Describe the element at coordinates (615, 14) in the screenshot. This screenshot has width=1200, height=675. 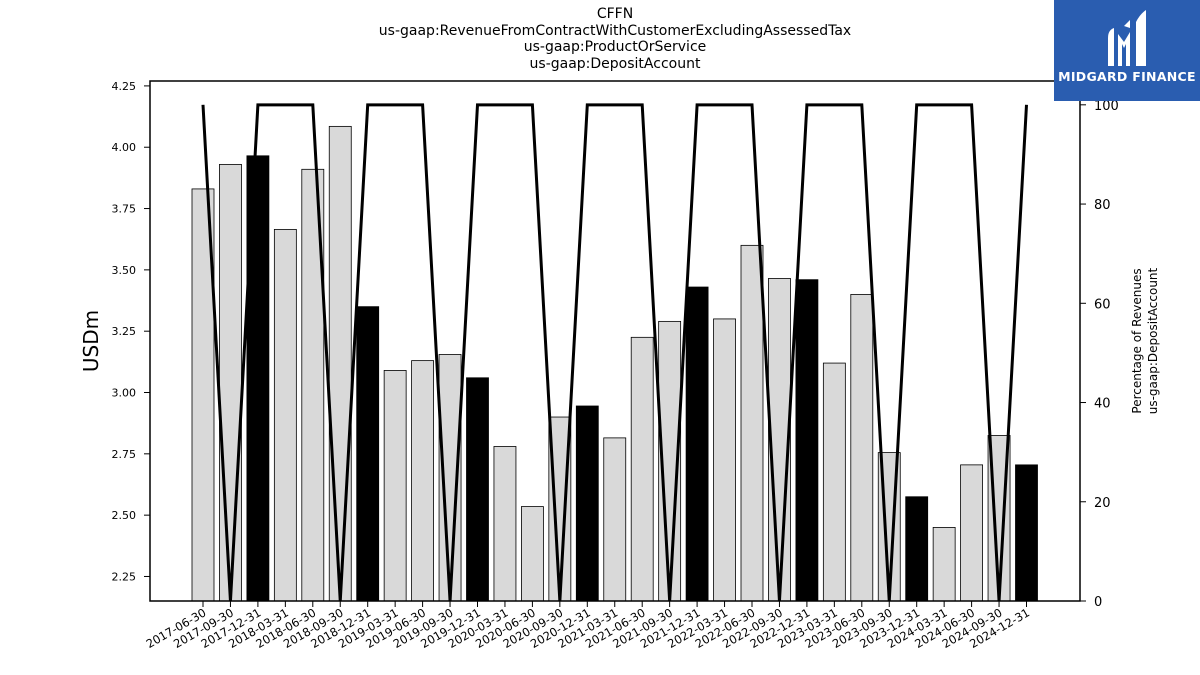
I see `title-line-ticker: CFFN` at that location.